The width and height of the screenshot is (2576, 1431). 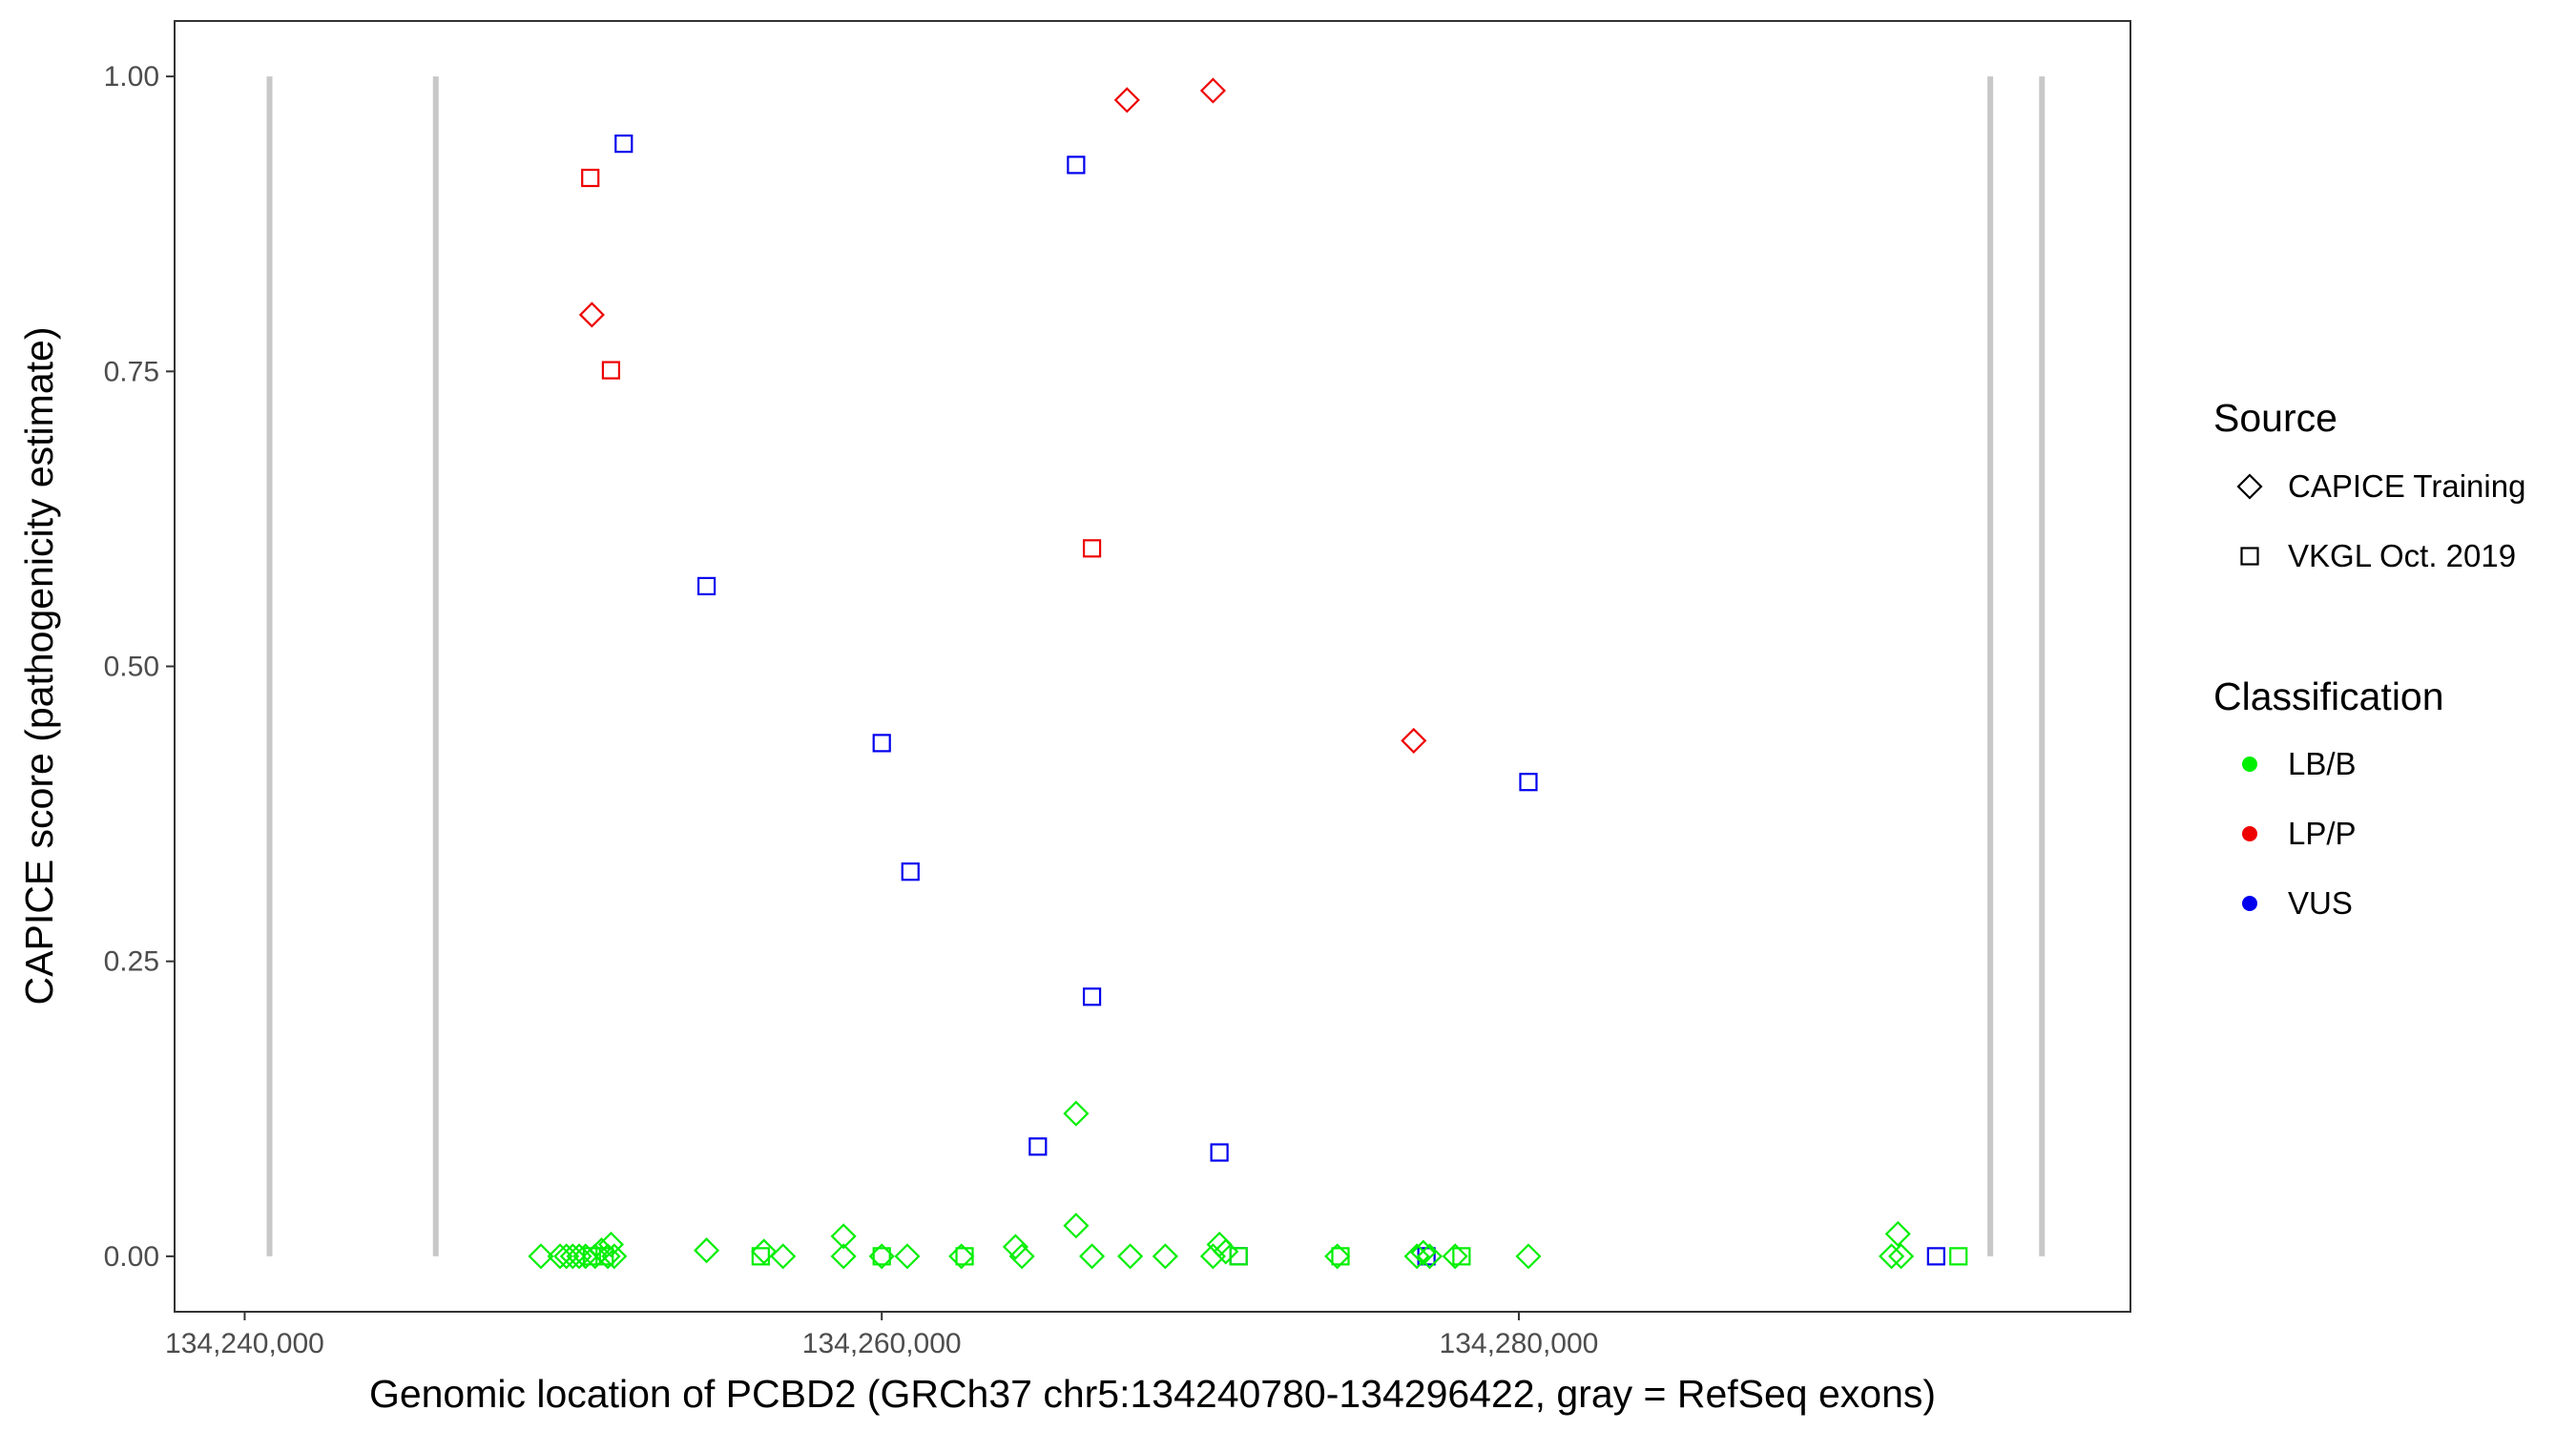 What do you see at coordinates (2320, 903) in the screenshot?
I see `legend-label: VUS` at bounding box center [2320, 903].